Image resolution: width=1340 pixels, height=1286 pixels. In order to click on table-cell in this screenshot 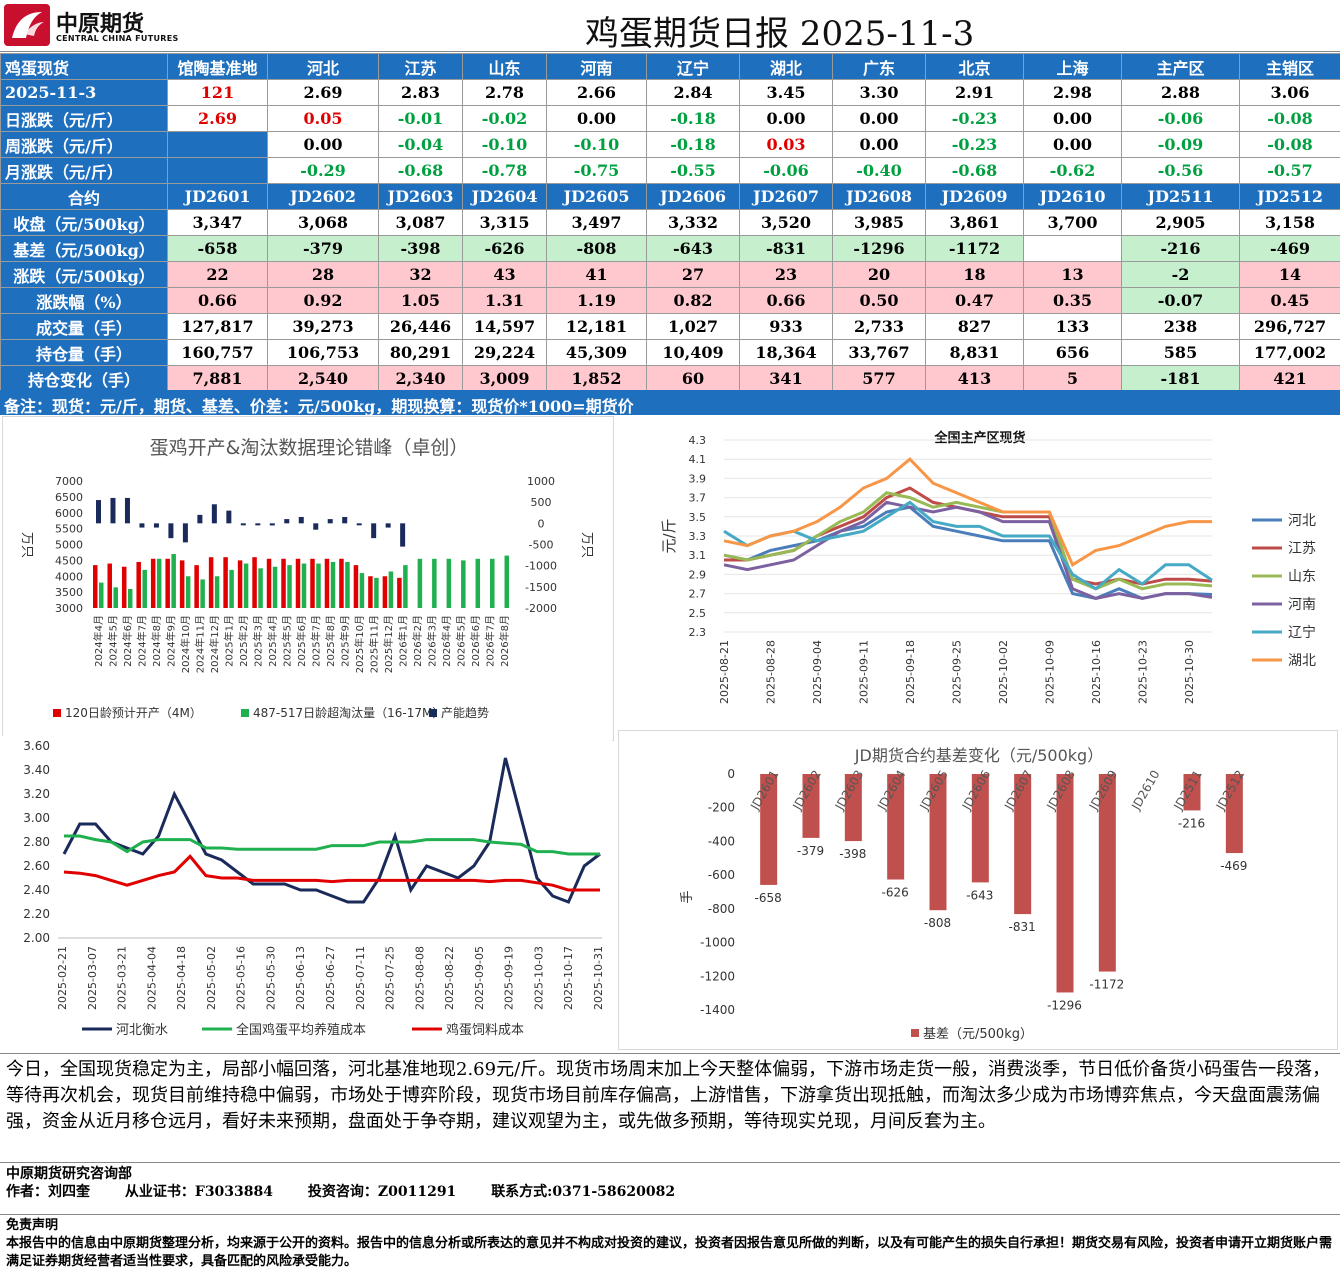, I will do `click(217, 144)`.